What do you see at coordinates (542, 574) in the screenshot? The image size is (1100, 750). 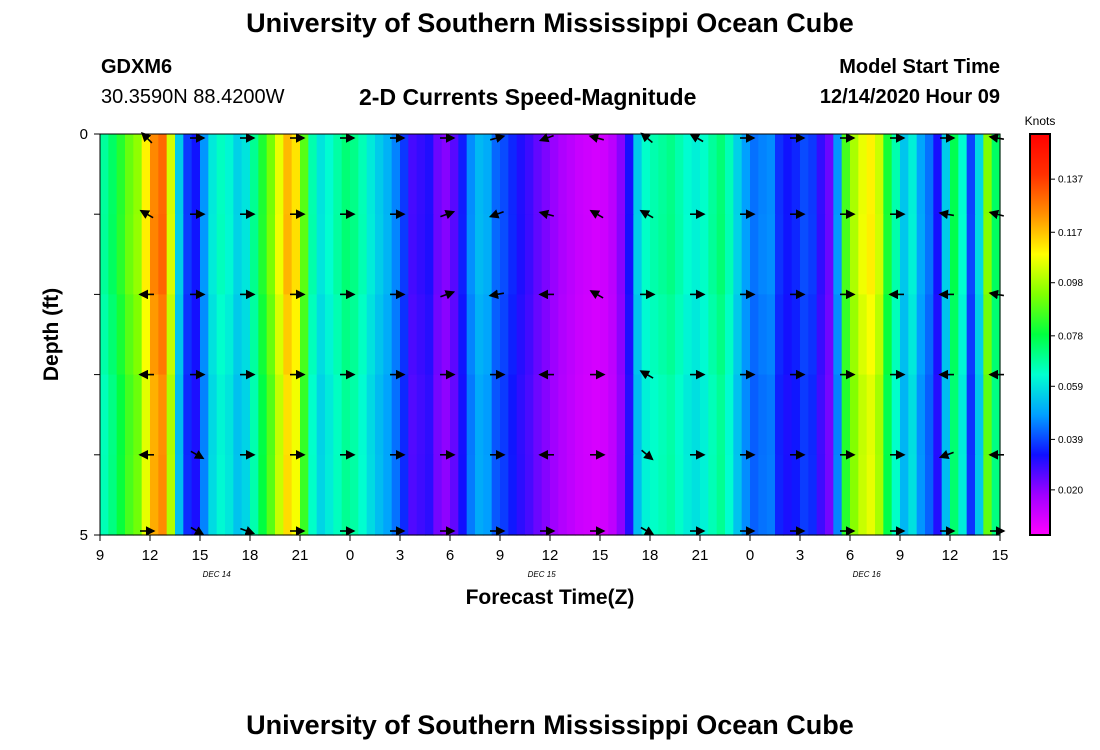 I see `date-label: DEC 15` at bounding box center [542, 574].